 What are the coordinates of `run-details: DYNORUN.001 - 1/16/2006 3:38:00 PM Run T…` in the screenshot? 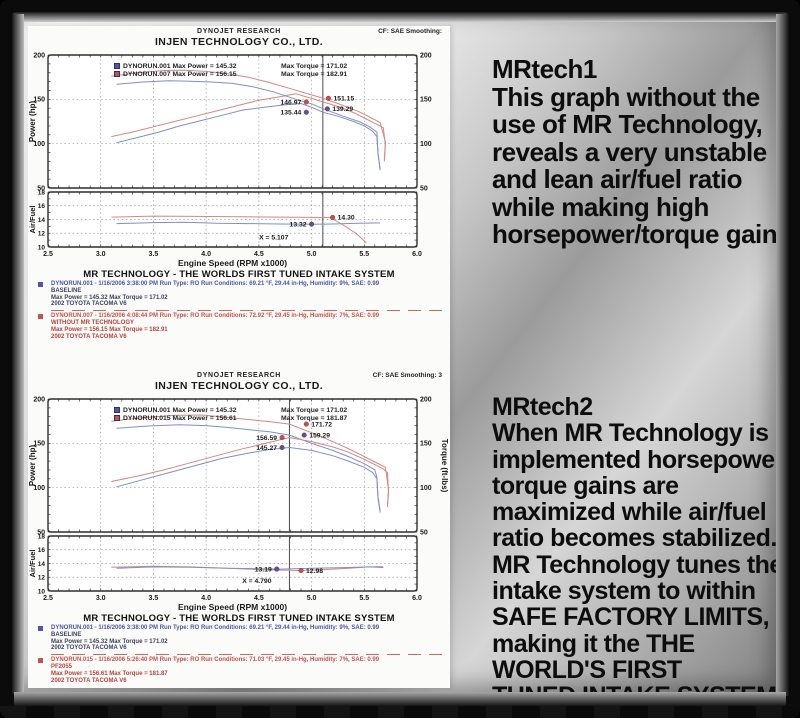 It's located at (240, 654).